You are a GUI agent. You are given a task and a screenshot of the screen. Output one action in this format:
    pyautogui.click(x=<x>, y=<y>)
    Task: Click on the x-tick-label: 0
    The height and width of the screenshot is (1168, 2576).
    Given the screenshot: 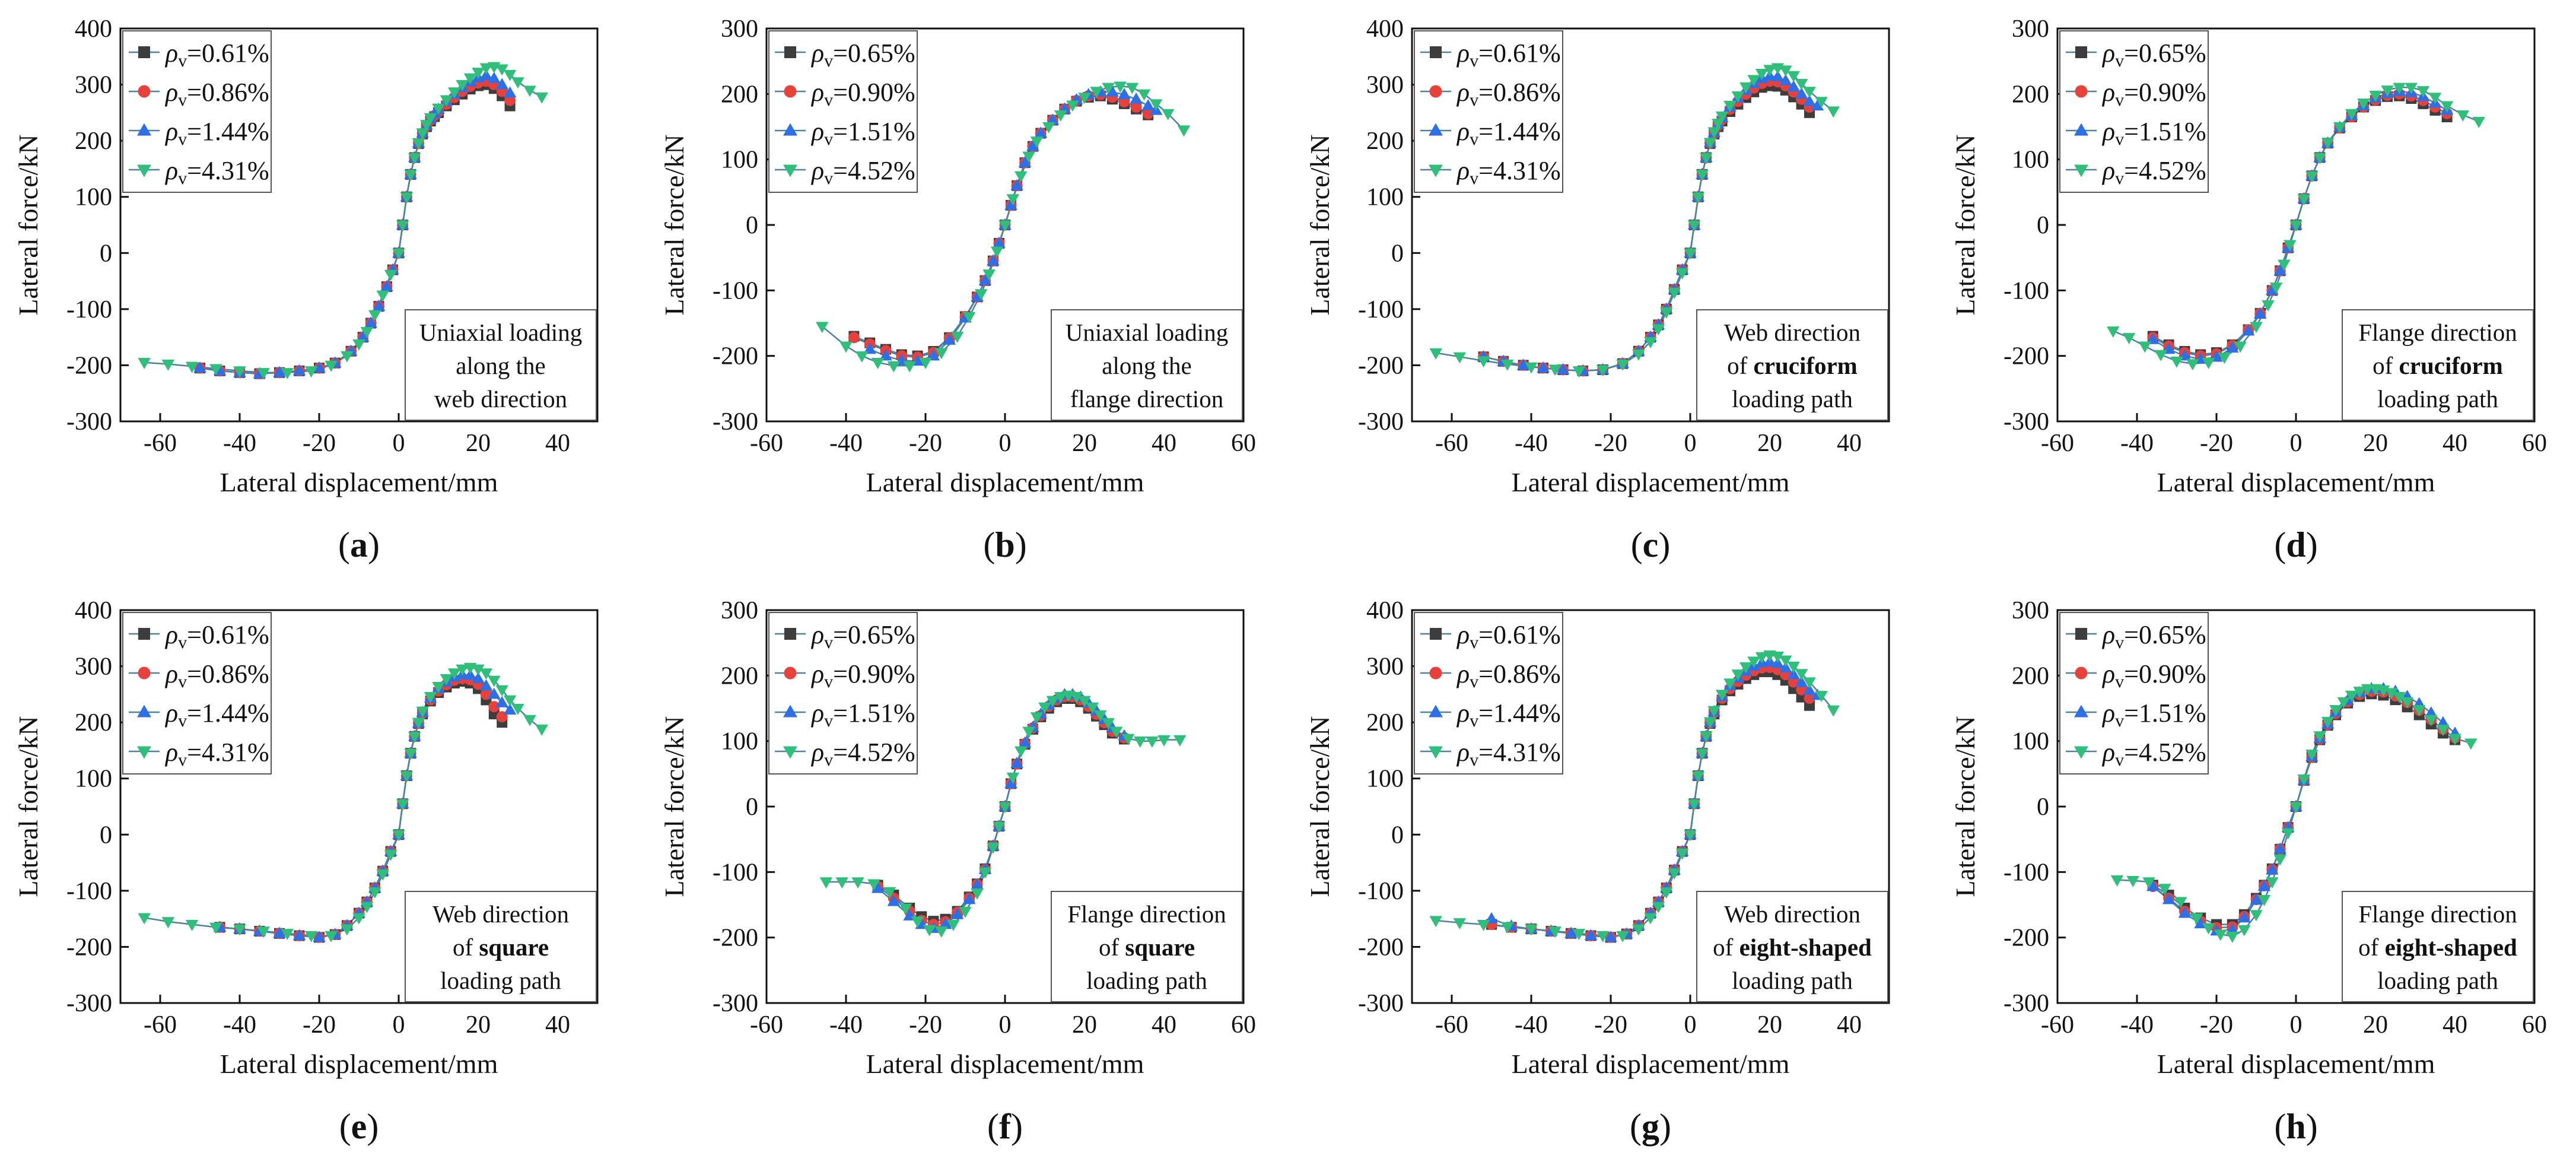 What is the action you would take?
    pyautogui.click(x=1005, y=1025)
    